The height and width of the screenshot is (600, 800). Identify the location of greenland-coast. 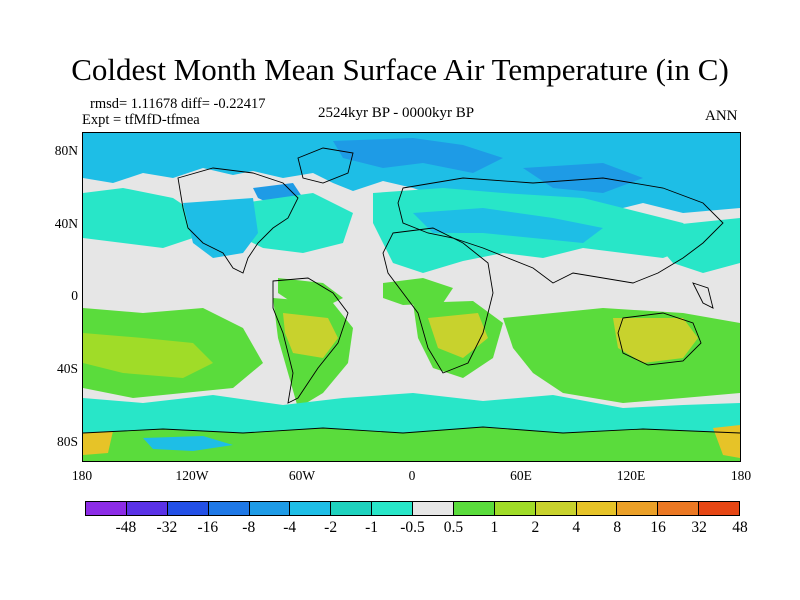
(325, 165).